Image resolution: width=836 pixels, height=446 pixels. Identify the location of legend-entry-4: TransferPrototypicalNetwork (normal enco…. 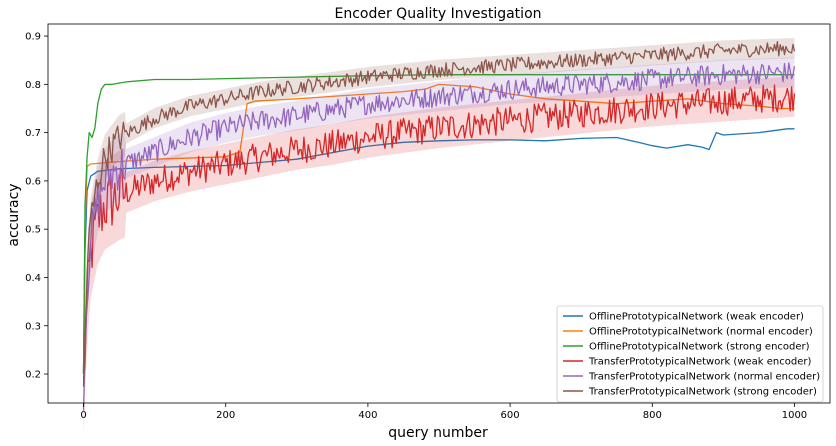
(704, 377).